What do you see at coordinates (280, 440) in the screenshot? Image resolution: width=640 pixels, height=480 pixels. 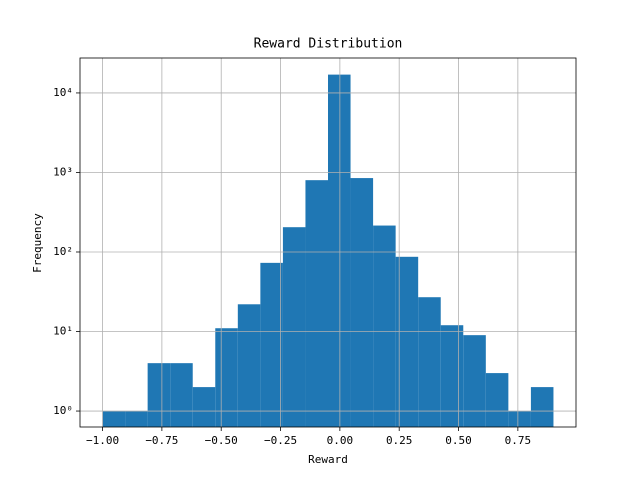 I see `x-tick-label: −0.25` at bounding box center [280, 440].